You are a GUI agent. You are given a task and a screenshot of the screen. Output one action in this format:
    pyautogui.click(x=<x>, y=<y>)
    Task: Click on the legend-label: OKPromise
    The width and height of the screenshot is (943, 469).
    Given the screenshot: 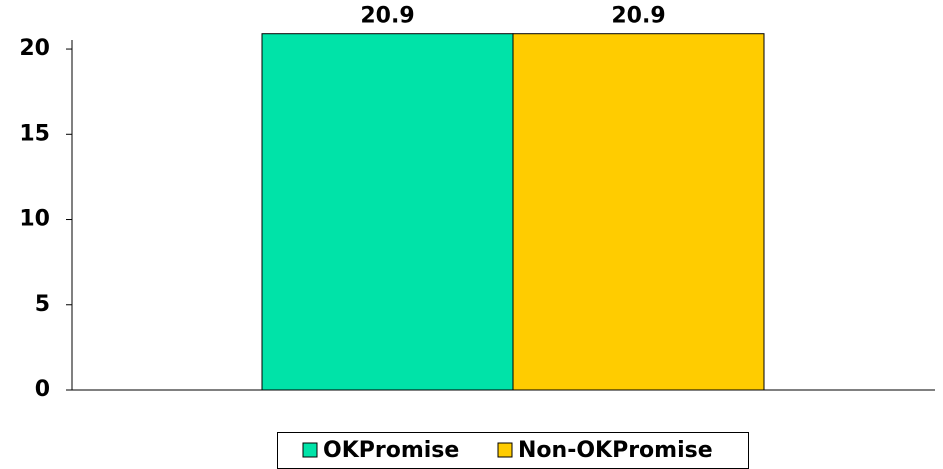 What is the action you would take?
    pyautogui.click(x=391, y=450)
    